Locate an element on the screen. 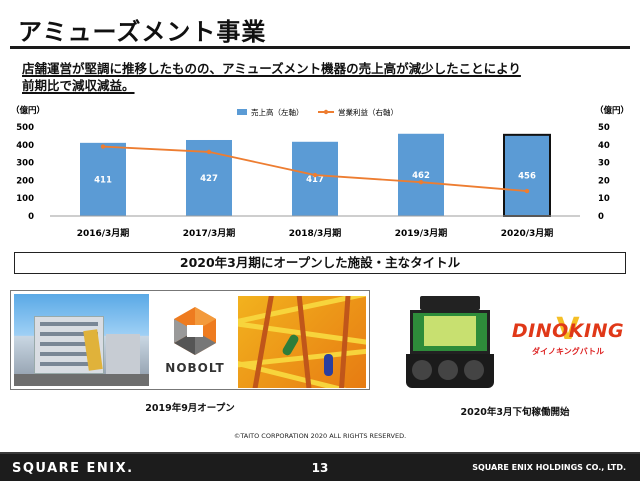  facility-photo-frame is located at coordinates (190, 340).